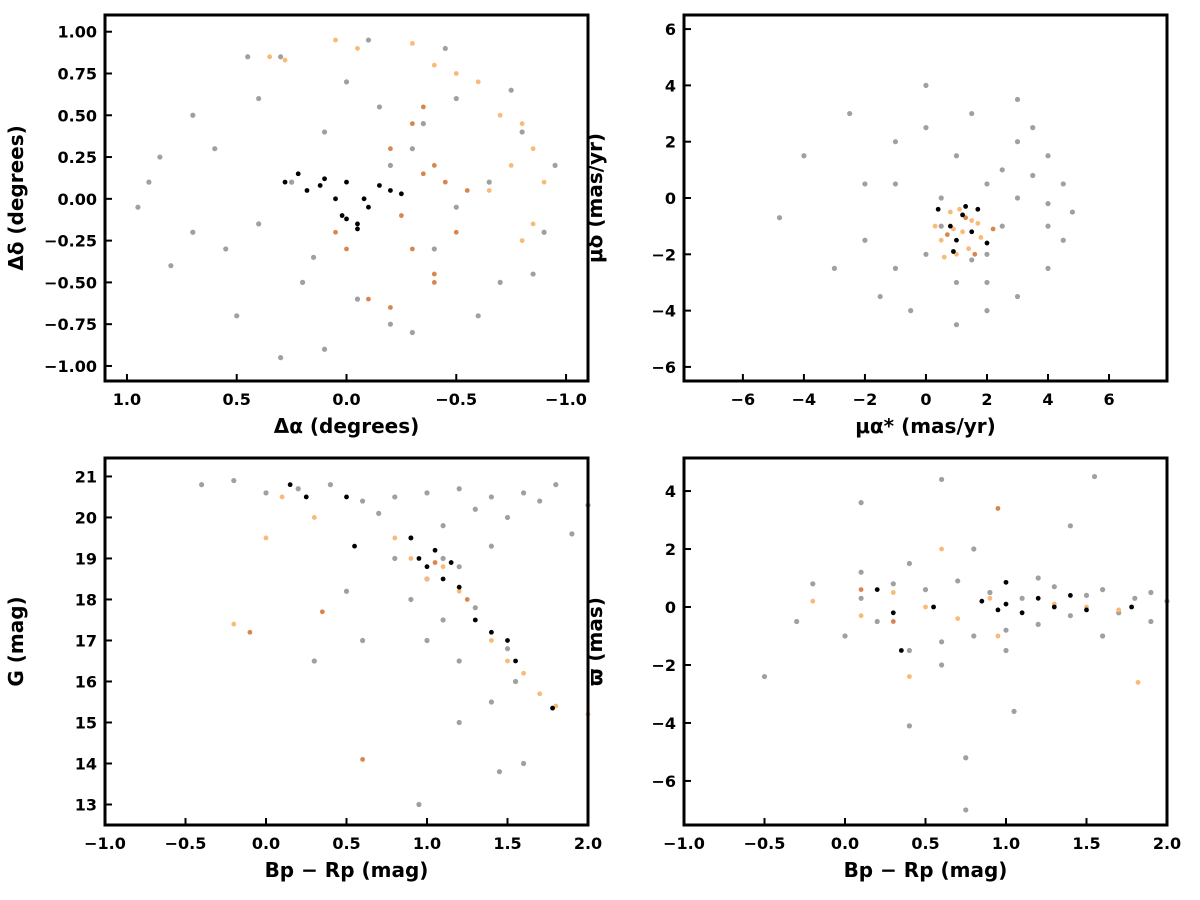 The image size is (1200, 900). I want to click on x-tick-label: 1.5, so click(507, 843).